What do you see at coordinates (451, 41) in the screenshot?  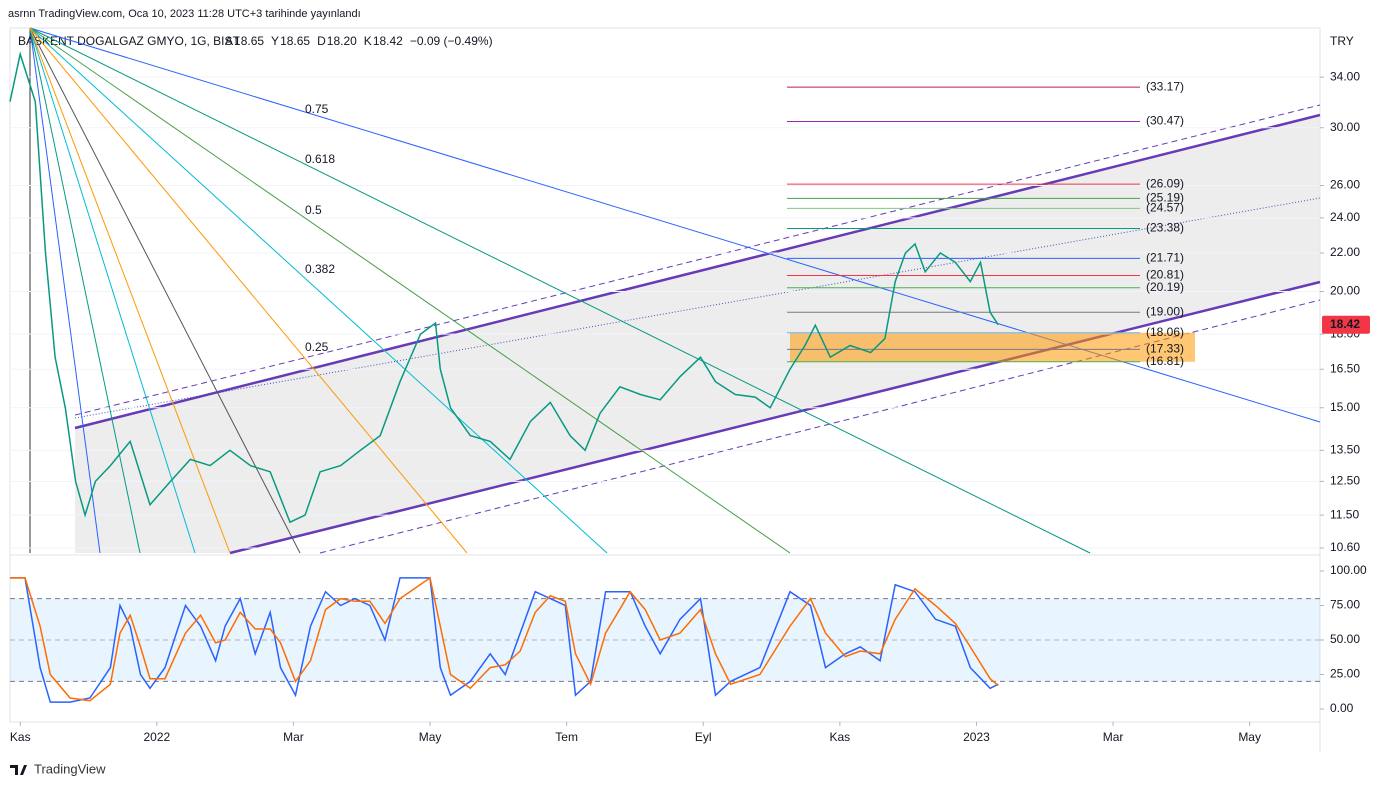 I see `change: −0.09 (−0.49%)` at bounding box center [451, 41].